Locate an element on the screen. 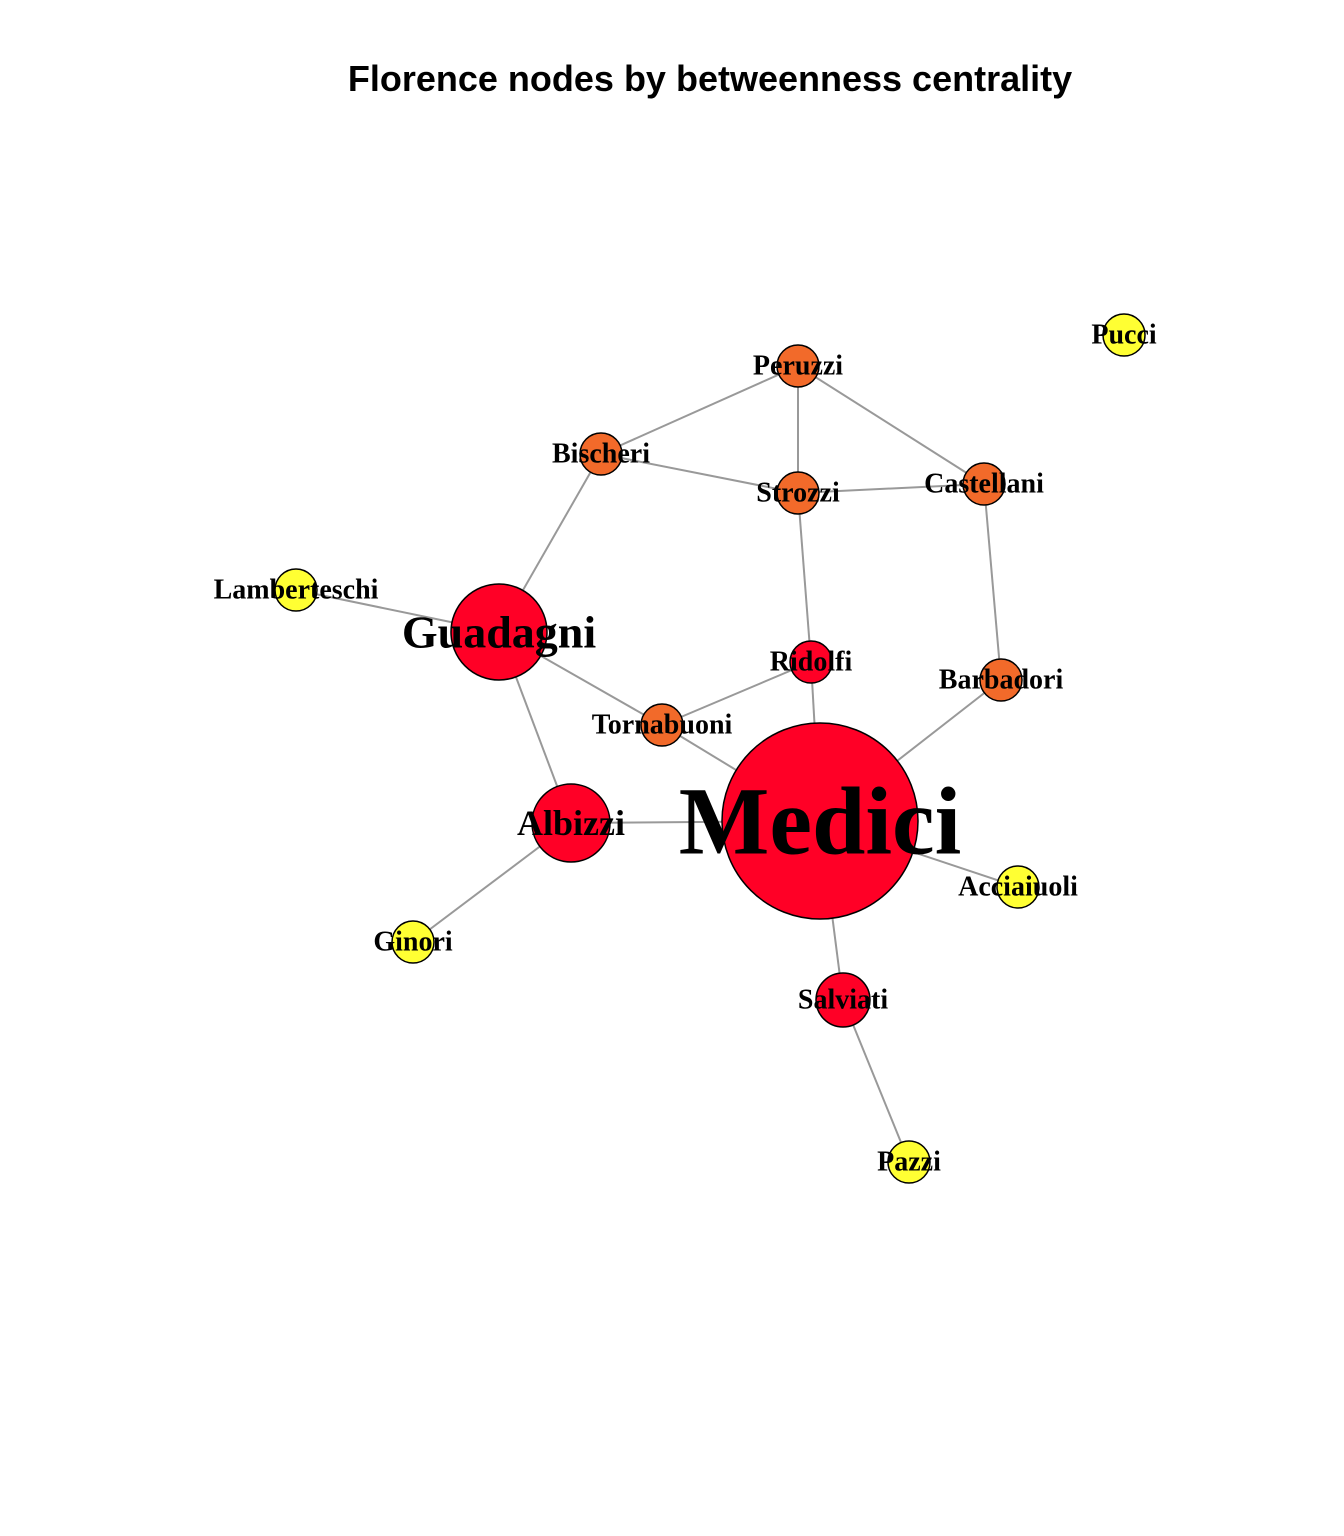 This screenshot has width=1344, height=1536. node-albizzi is located at coordinates (571, 823).